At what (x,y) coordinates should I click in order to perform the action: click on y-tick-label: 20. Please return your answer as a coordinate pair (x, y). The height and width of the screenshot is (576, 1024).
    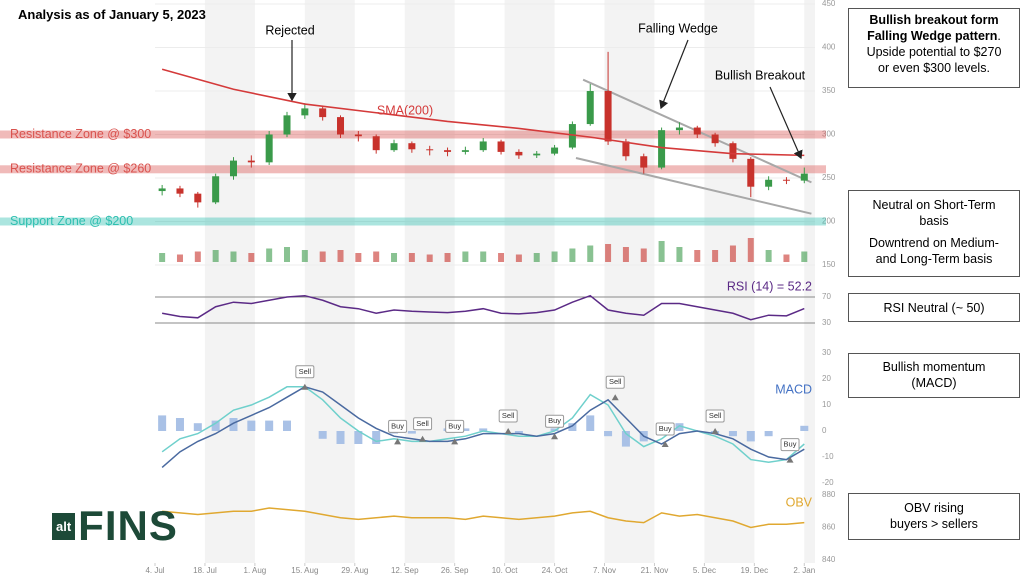
    Looking at the image, I should click on (826, 378).